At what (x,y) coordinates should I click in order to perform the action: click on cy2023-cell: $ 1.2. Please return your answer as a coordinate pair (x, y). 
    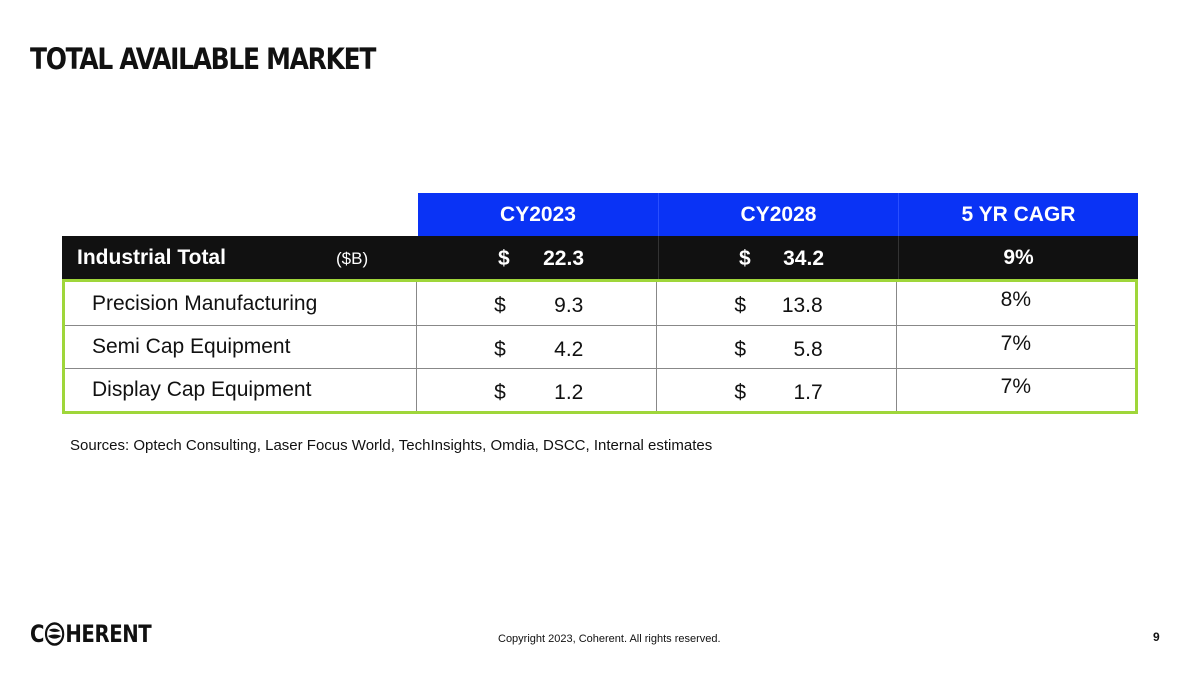
    Looking at the image, I should click on (536, 390).